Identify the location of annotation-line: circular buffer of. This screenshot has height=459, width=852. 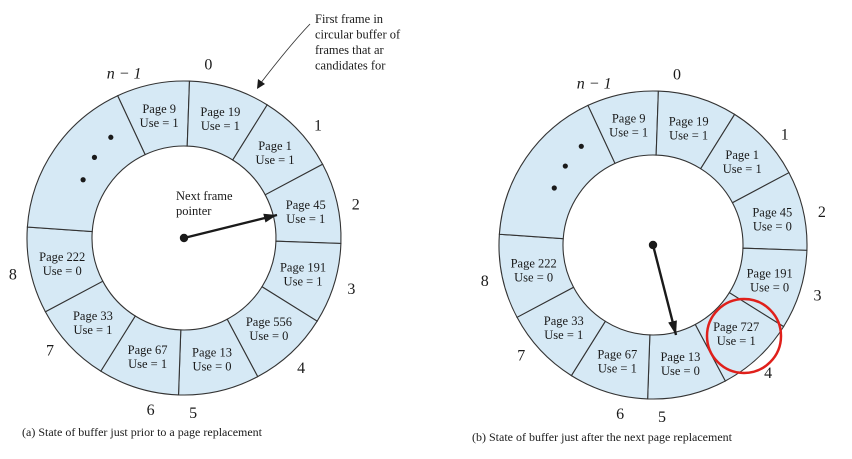
(358, 35).